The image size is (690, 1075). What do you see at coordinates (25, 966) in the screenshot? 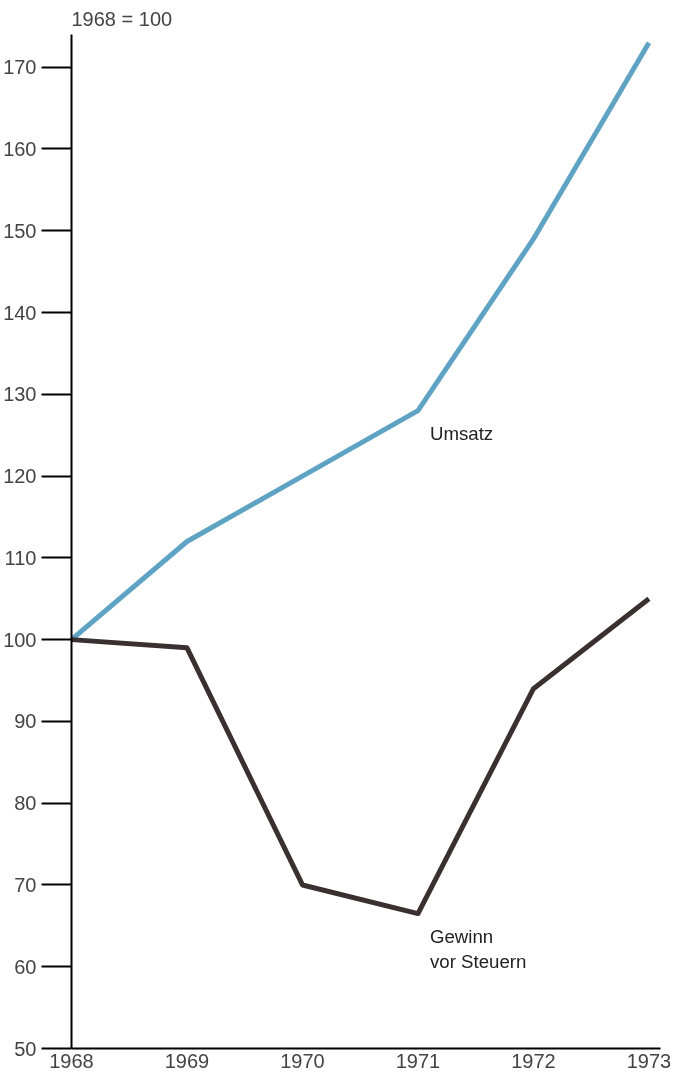
I see `y-tick-label: 60` at bounding box center [25, 966].